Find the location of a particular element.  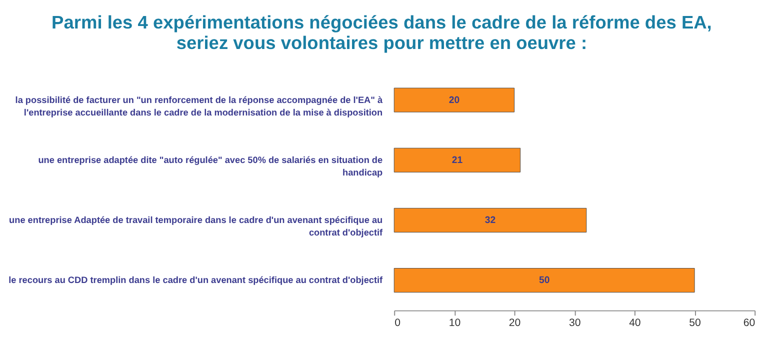

x-tick-label: 60 is located at coordinates (749, 323).